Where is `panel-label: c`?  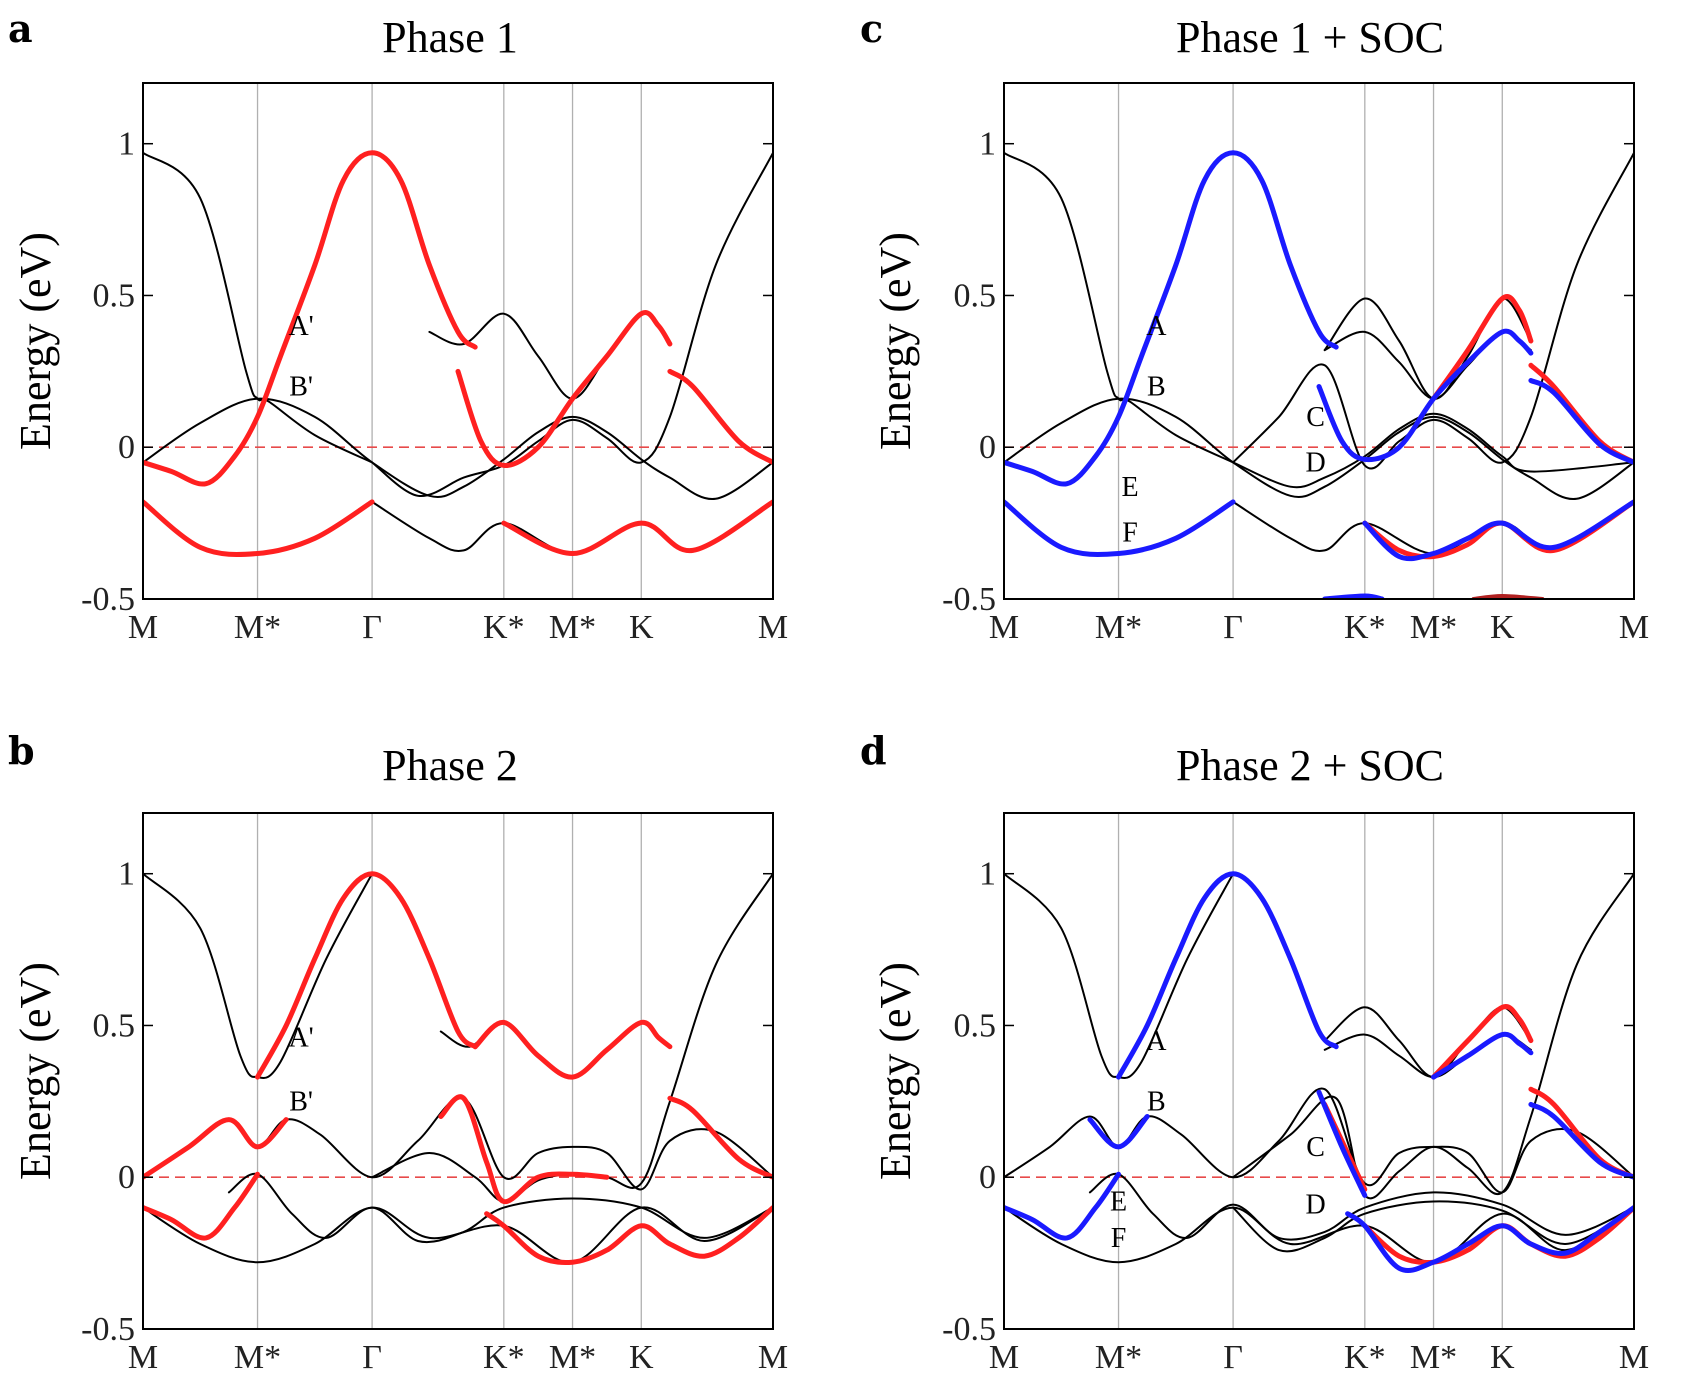 panel-label: c is located at coordinates (871, 28).